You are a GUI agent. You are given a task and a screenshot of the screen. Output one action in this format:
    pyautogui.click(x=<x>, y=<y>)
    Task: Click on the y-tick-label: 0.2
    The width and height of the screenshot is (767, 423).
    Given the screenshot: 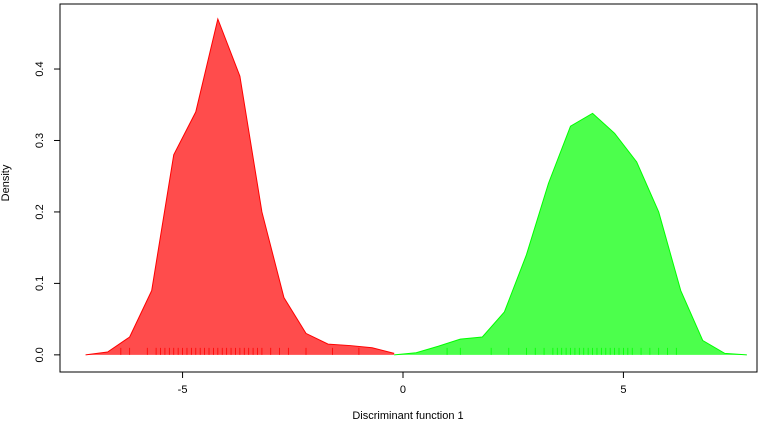 What is the action you would take?
    pyautogui.click(x=40, y=211)
    